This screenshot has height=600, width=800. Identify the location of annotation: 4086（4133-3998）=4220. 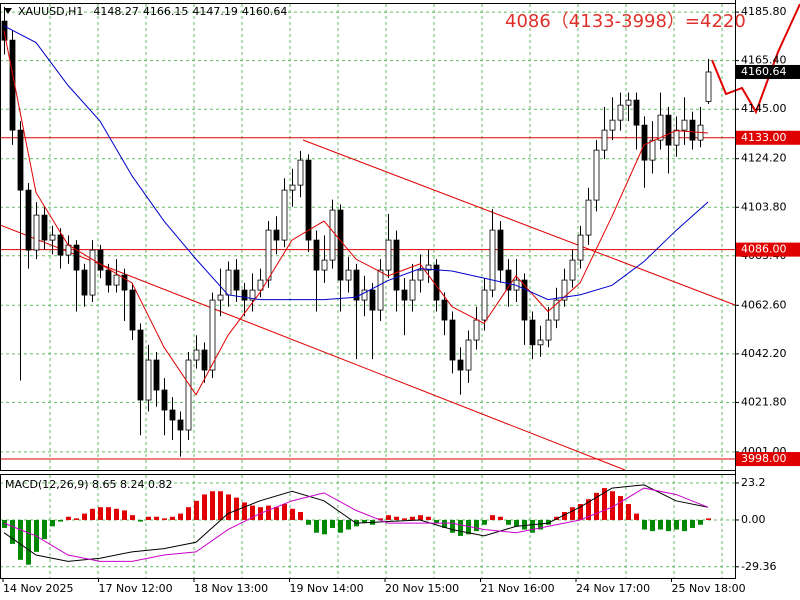
(625, 21).